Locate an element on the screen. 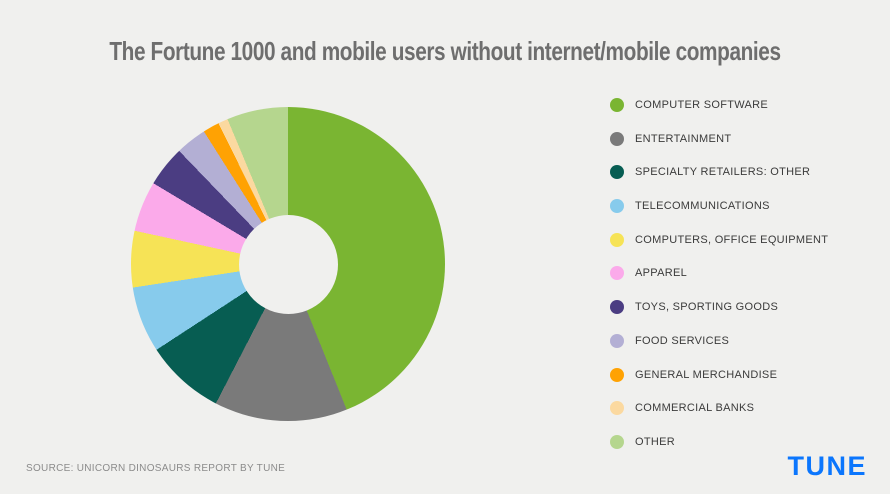 This screenshot has height=494, width=890. legend-item: ENTERTAINMENT is located at coordinates (719, 138).